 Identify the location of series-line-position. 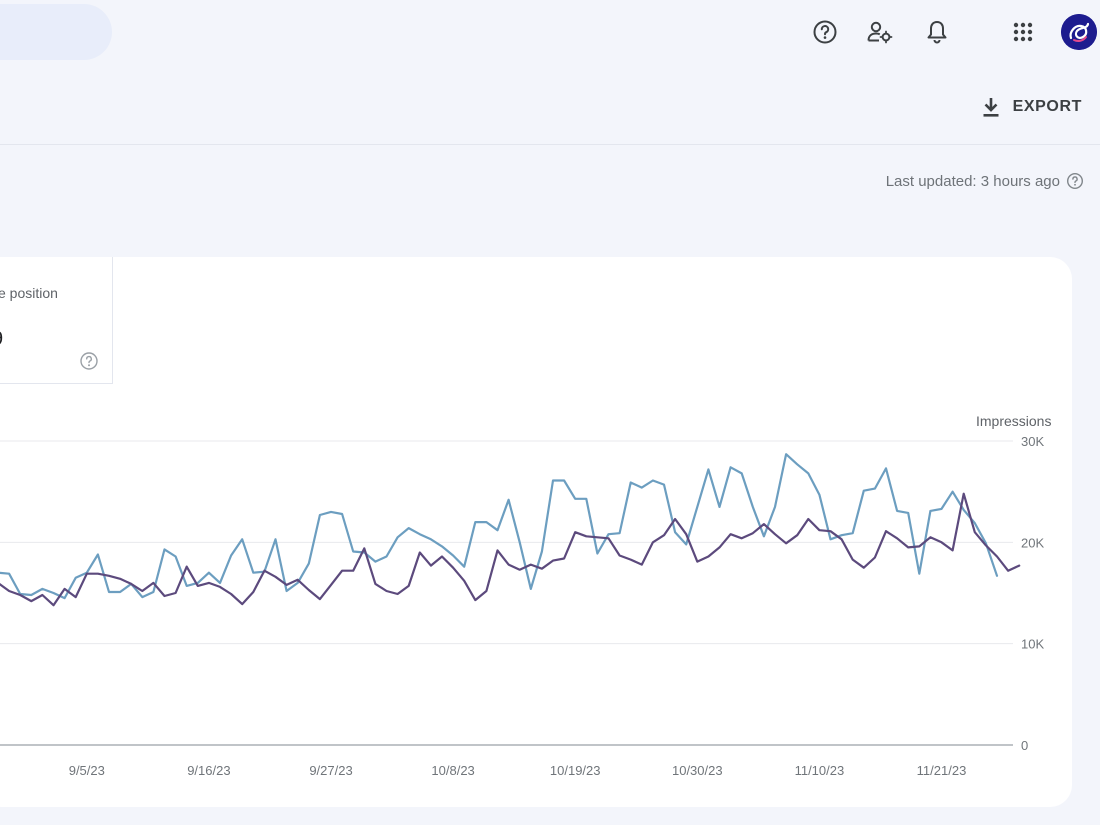
(510, 549).